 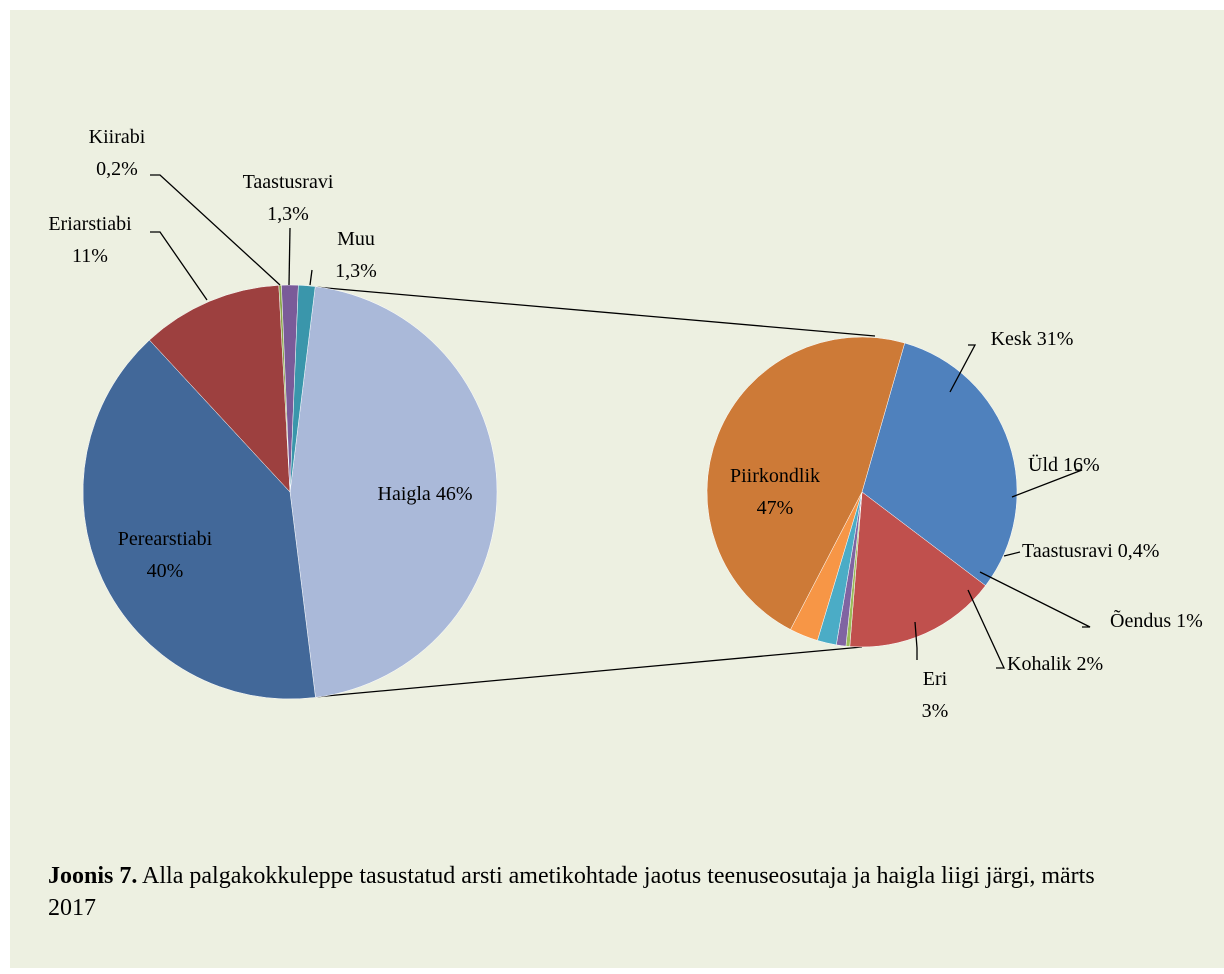 I want to click on data-label: Taastusravi 0,4%, so click(x=1090, y=551).